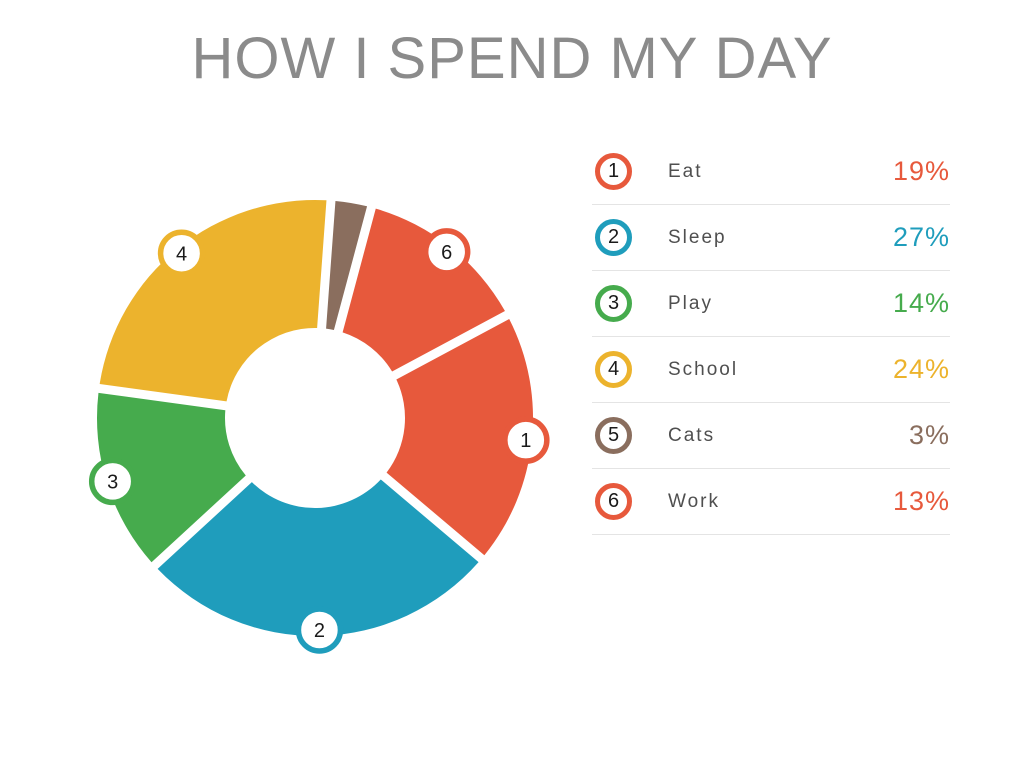 This screenshot has height=768, width=1024. Describe the element at coordinates (703, 369) in the screenshot. I see `legend-label: School` at that location.